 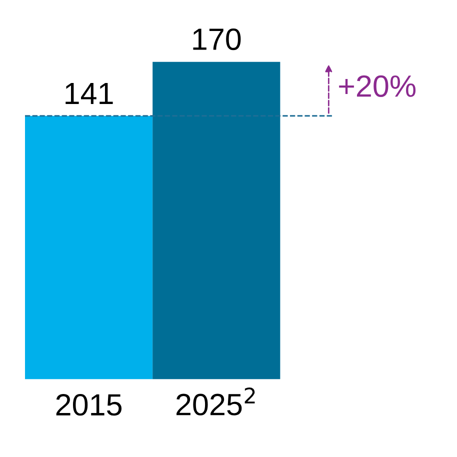 I want to click on data-label: 170, so click(x=217, y=39).